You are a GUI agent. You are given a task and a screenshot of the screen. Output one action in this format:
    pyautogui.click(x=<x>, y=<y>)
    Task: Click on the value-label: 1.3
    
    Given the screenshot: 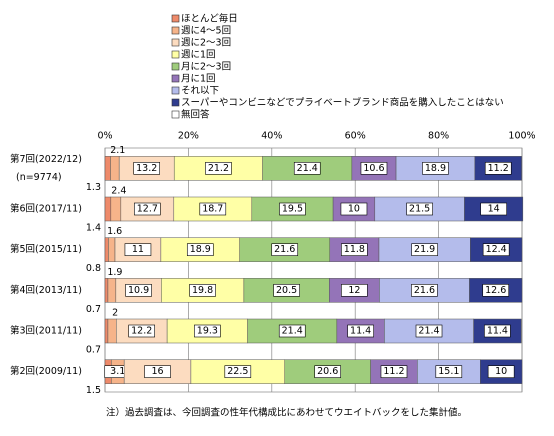 What is the action you would take?
    pyautogui.click(x=93, y=187)
    